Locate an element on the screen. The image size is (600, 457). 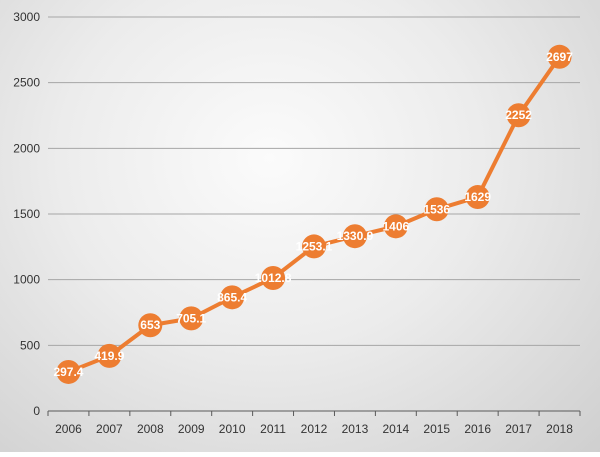
x-tick-label: 2018 is located at coordinates (559, 429).